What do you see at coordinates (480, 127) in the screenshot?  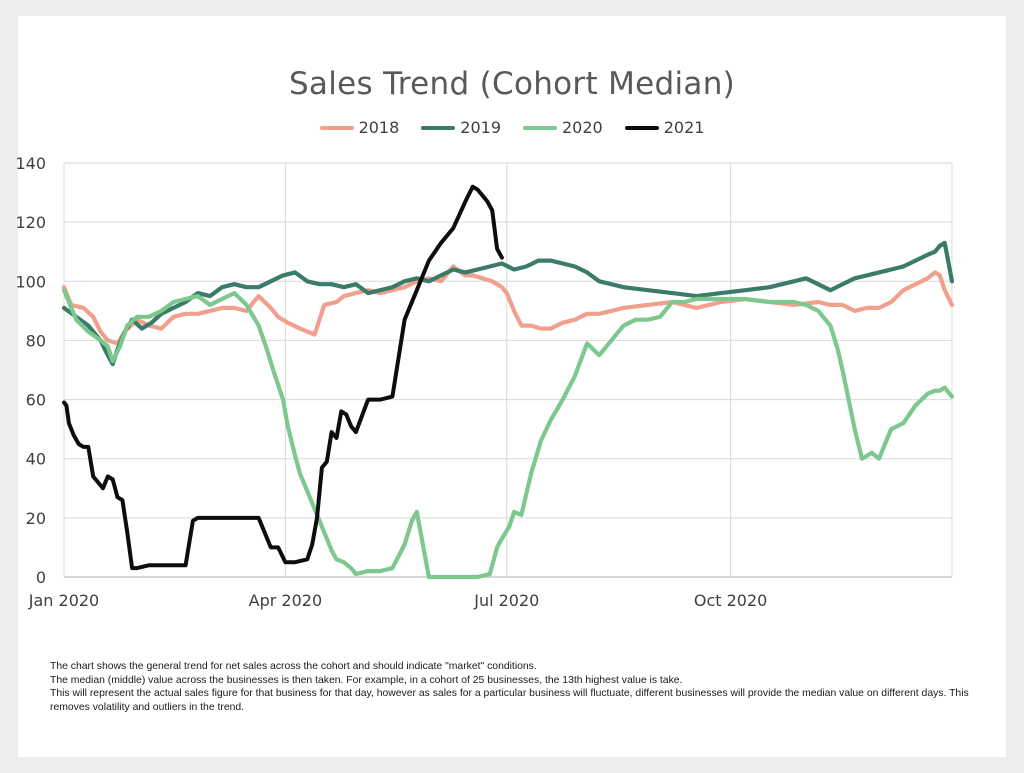 I see `legend-label: 2019` at bounding box center [480, 127].